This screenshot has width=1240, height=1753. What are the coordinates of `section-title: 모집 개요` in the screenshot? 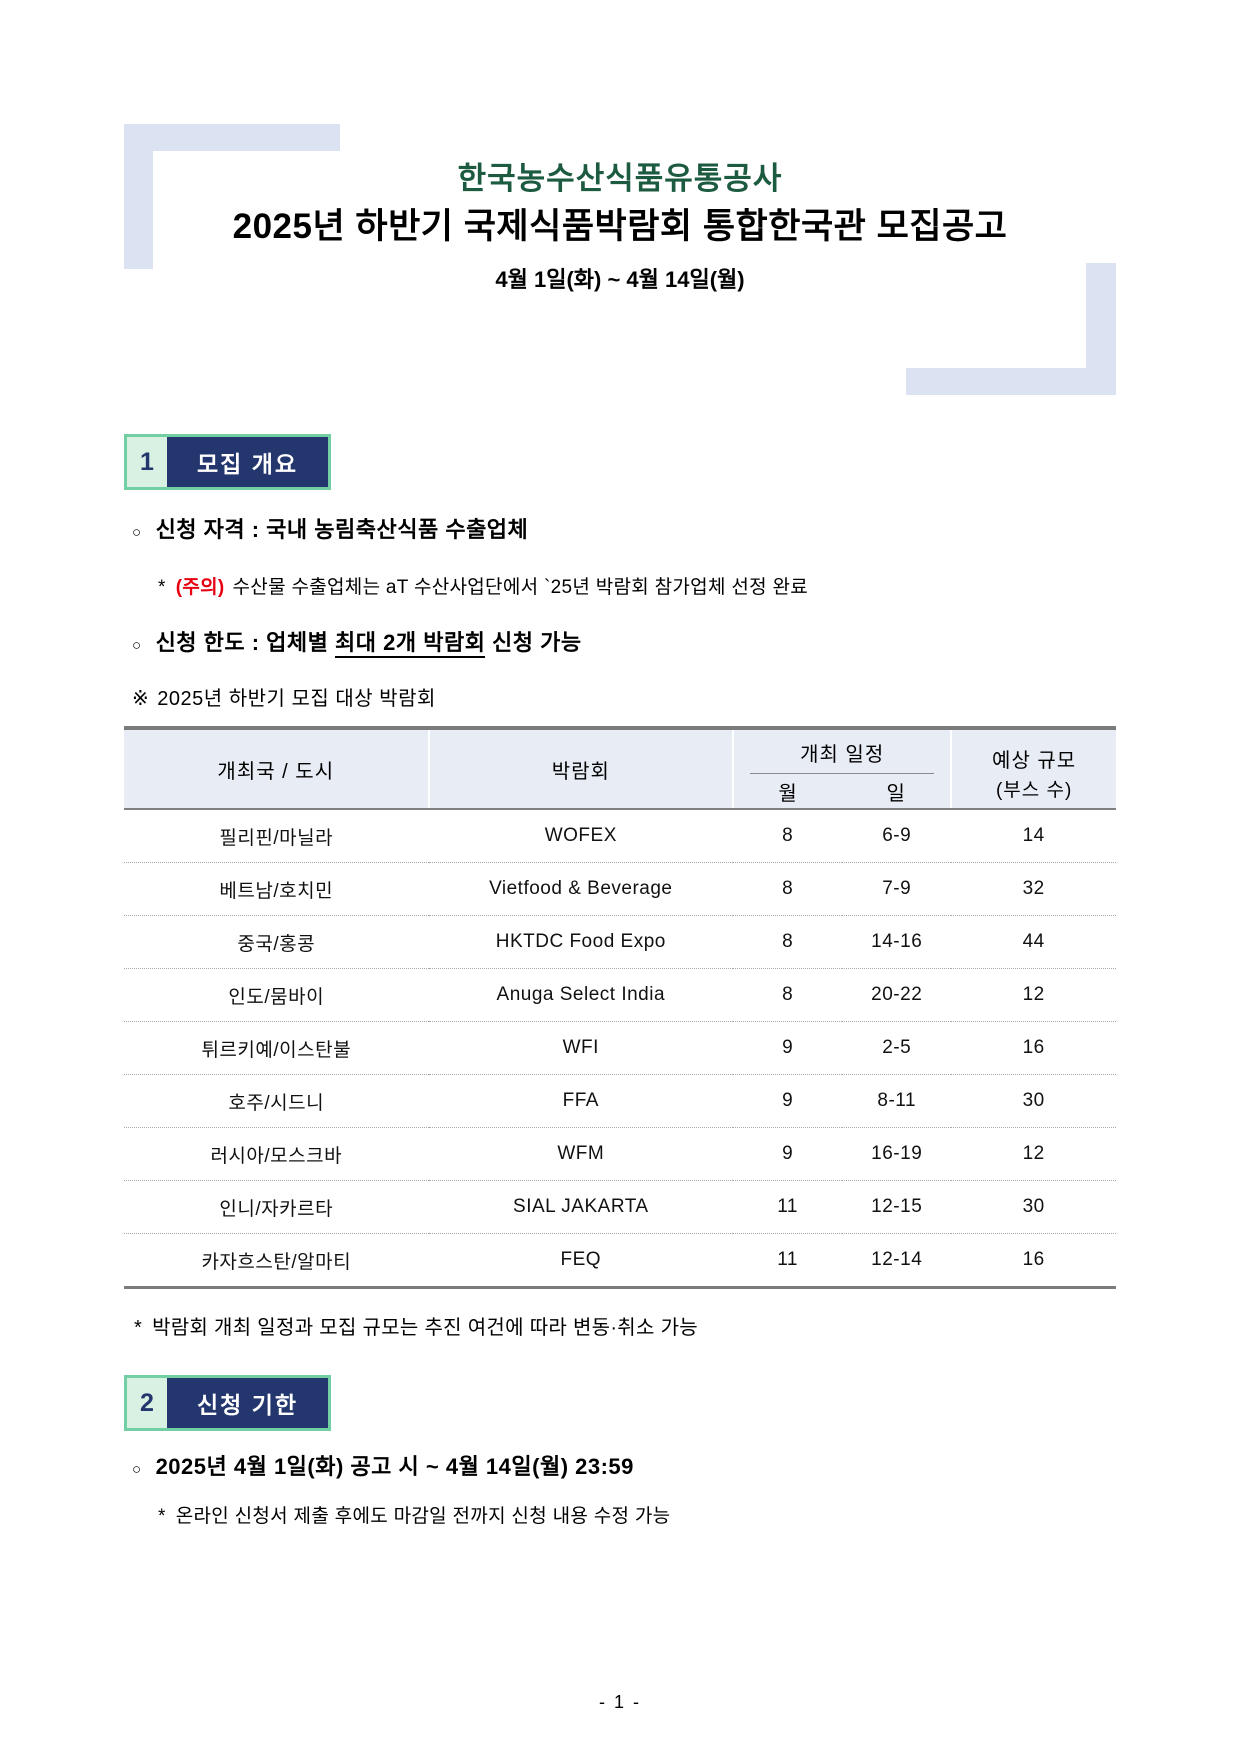 It's located at (248, 462).